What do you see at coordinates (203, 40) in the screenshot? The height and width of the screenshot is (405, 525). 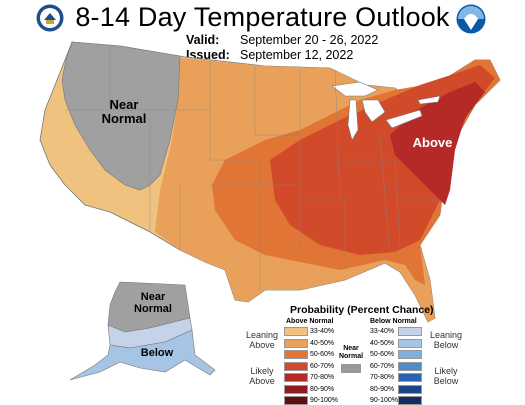 I see `valid-label: Valid:` at bounding box center [203, 40].